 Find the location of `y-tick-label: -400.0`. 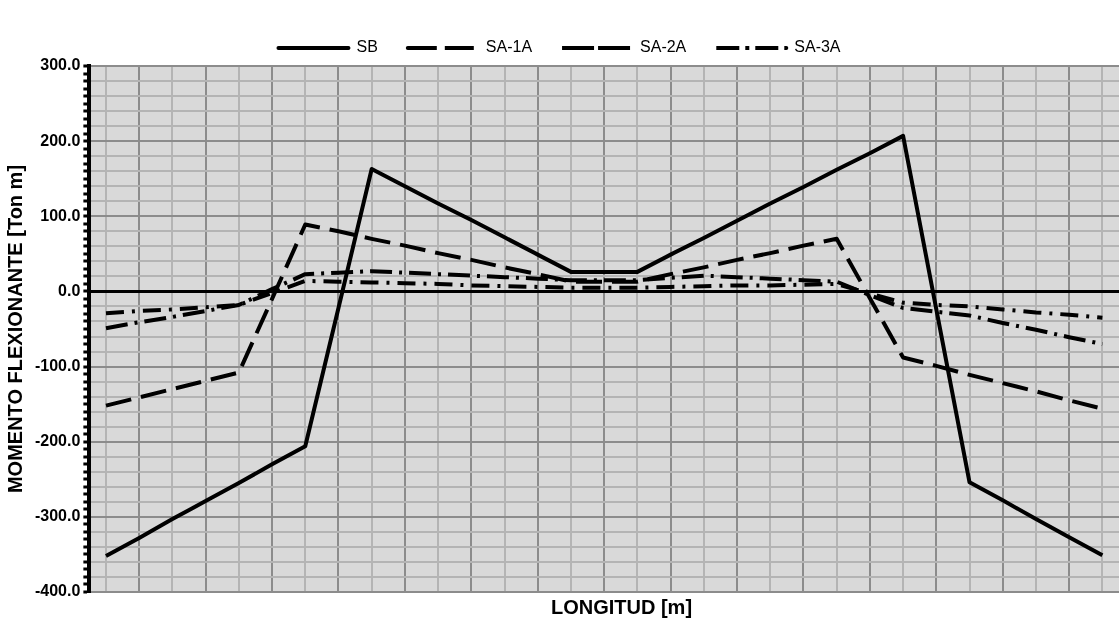

y-tick-label: -400.0 is located at coordinates (57, 591).